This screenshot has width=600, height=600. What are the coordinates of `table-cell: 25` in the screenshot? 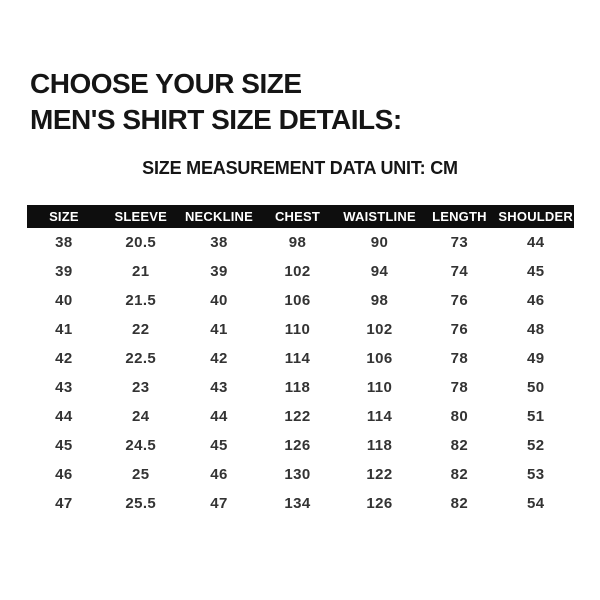 It's located at (141, 474).